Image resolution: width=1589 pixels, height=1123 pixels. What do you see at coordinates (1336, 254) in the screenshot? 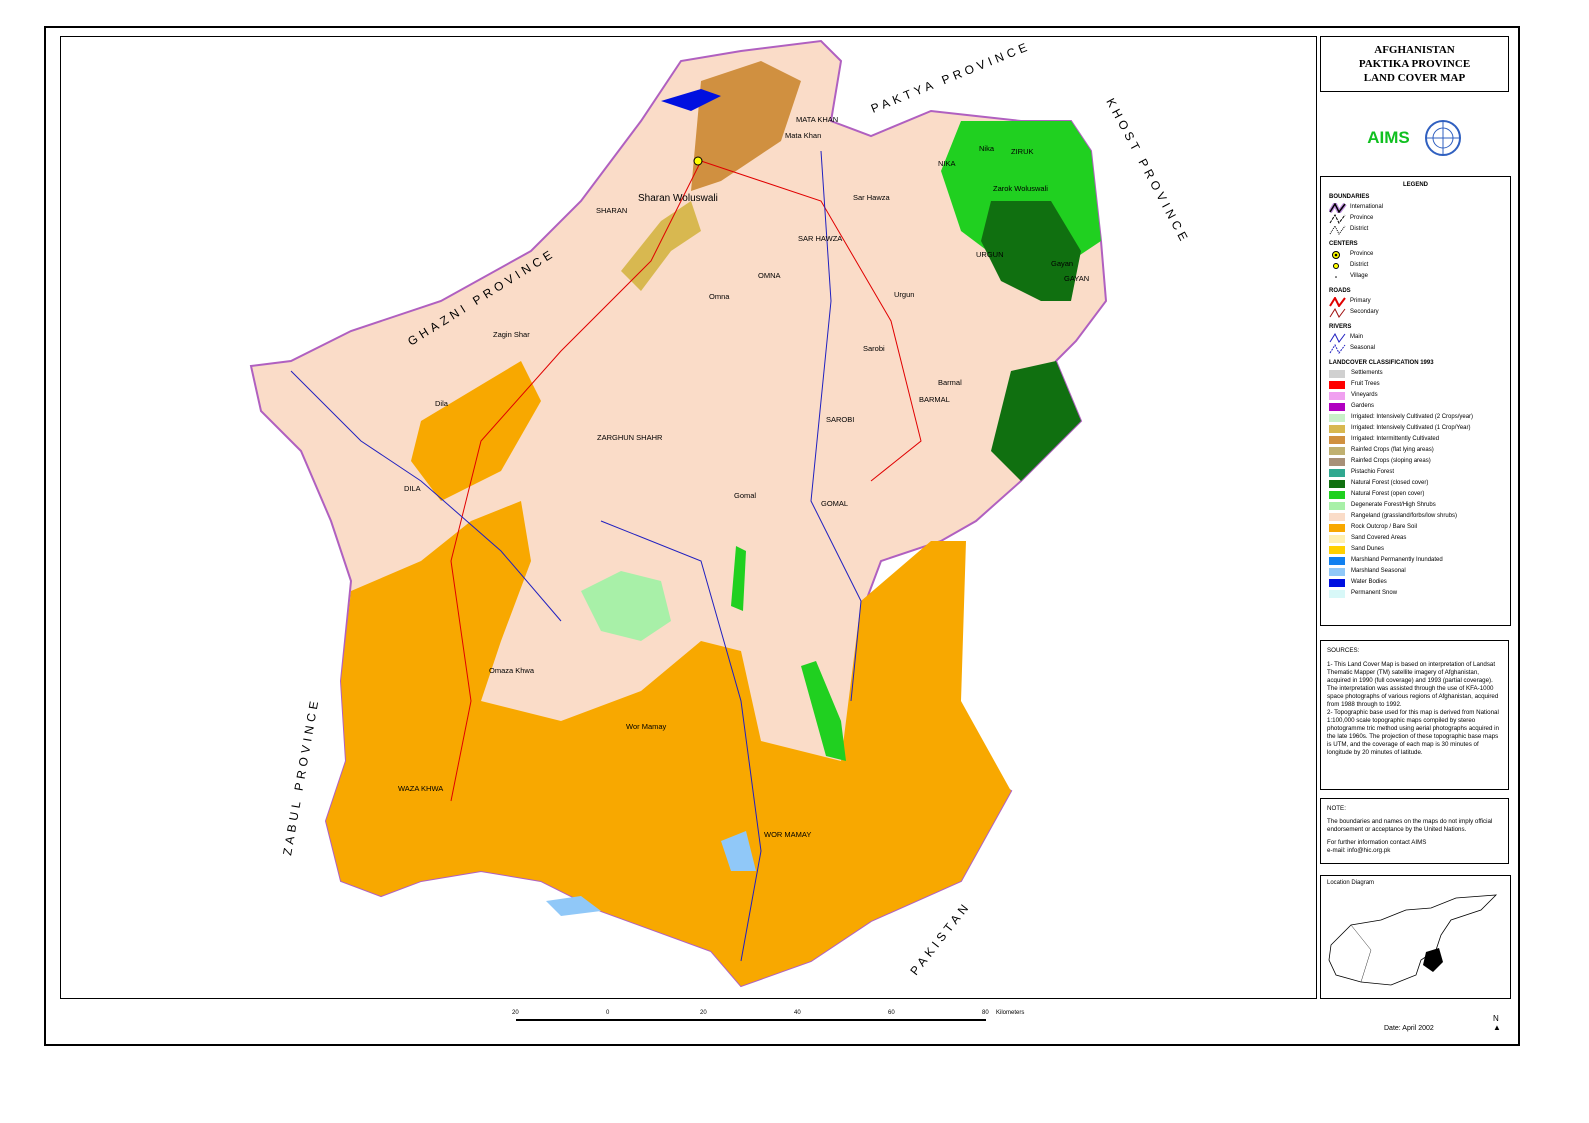
I see `province-center-icon` at bounding box center [1336, 254].